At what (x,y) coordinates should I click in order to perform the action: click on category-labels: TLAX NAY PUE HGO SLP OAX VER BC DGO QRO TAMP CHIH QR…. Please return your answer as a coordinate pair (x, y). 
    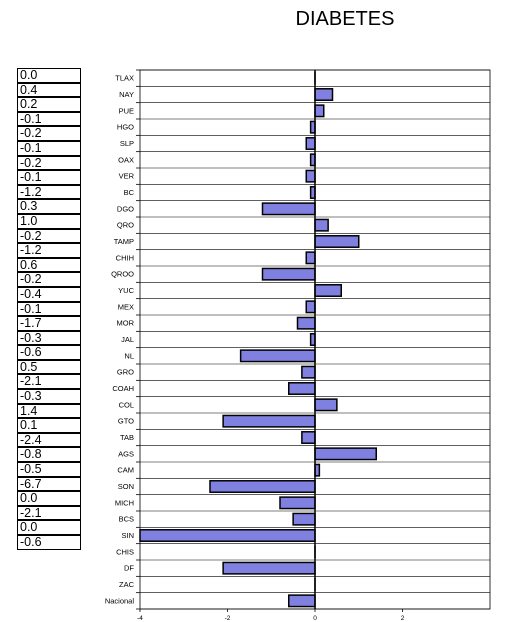
    Looking at the image, I should click on (120, 340).